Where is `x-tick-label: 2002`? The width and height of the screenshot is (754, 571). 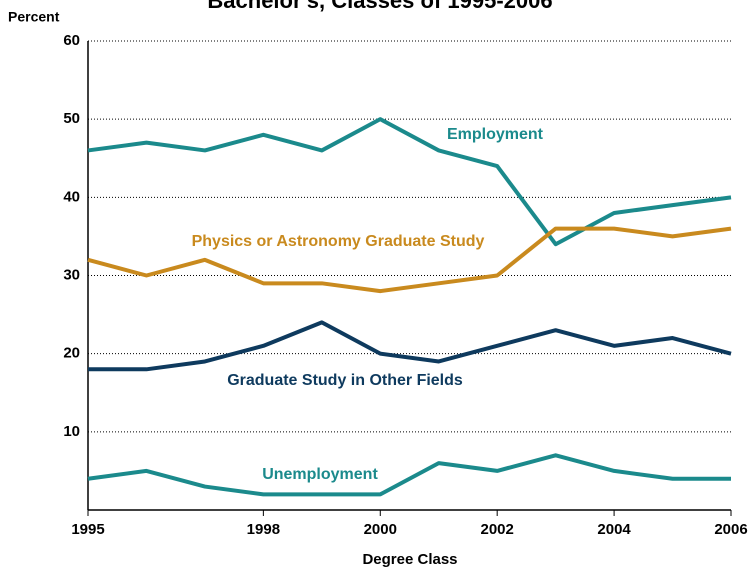 x-tick-label: 2002 is located at coordinates (496, 529).